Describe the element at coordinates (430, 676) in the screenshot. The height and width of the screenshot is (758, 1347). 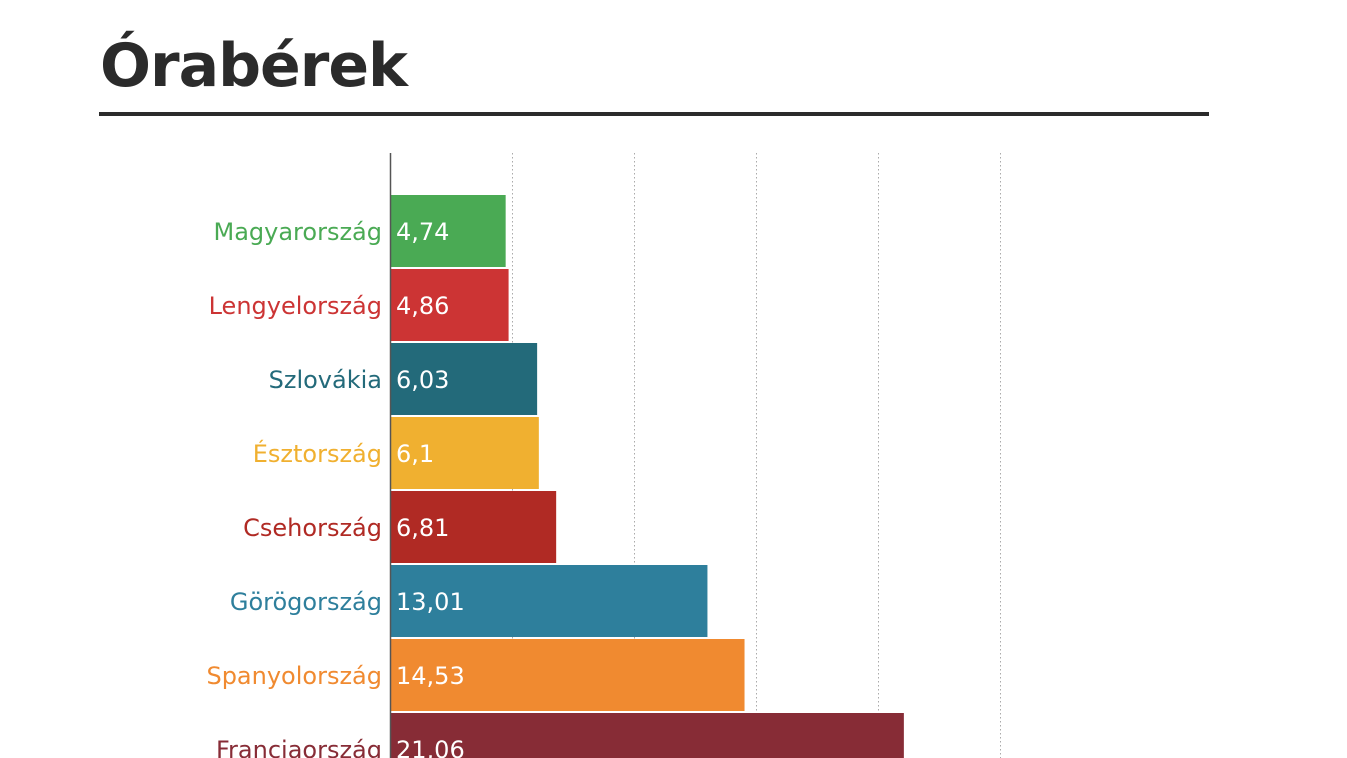
I see `value-label-7: 14,53` at that location.